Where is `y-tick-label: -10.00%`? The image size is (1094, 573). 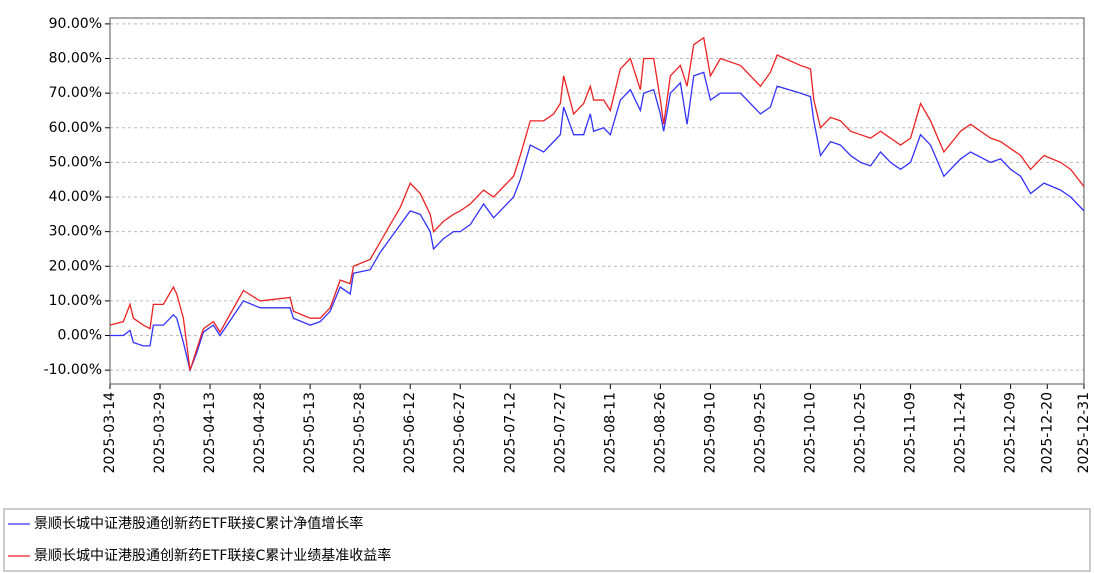 y-tick-label: -10.00% is located at coordinates (73, 370).